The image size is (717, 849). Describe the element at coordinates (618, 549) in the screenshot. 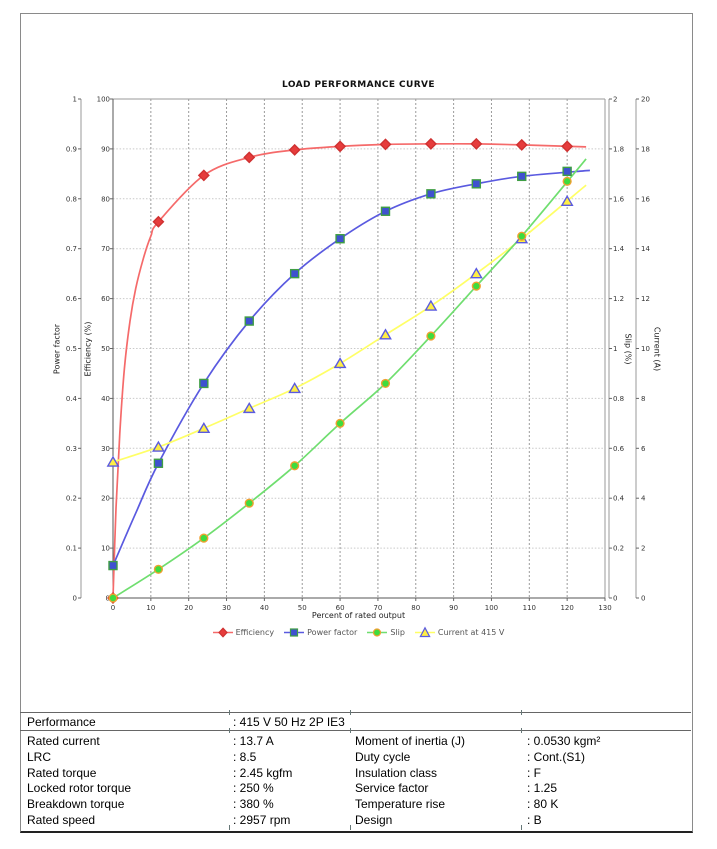

I see `slip-tick-label: 0.2` at that location.